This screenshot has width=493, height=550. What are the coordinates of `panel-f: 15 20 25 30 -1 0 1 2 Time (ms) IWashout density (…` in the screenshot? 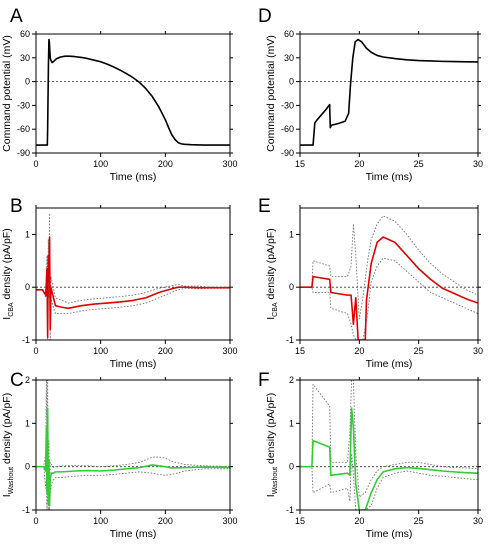 It's located at (370, 455).